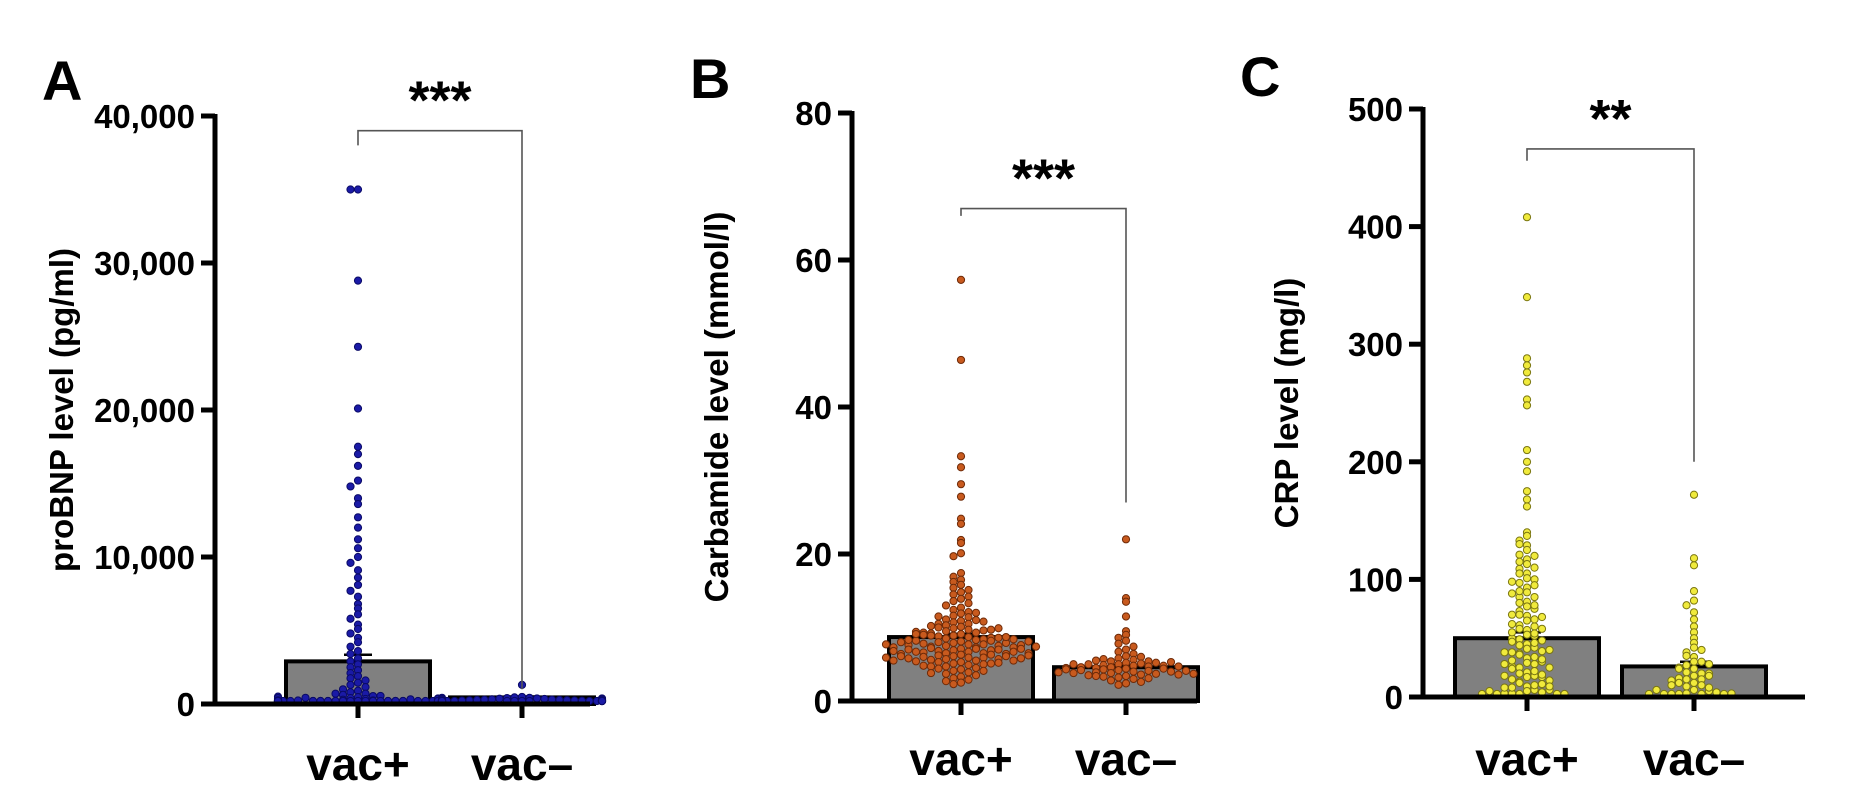  I want to click on y-axis-title: proBNP level (pg/ml), so click(61, 410).